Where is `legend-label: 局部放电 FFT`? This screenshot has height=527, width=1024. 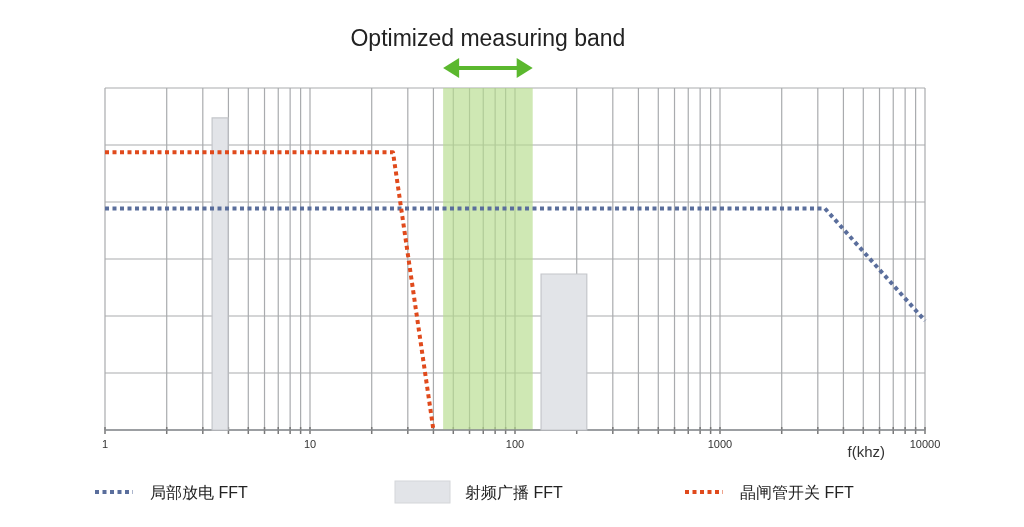
legend-label: 局部放电 FFT is located at coordinates (199, 492).